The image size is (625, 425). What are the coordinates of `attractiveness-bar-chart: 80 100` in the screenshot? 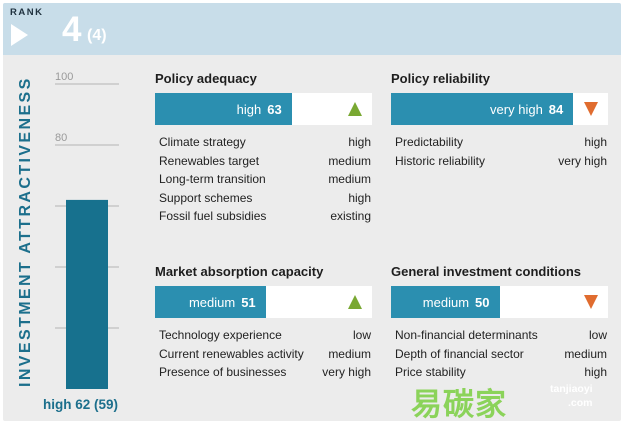 It's located at (87, 230).